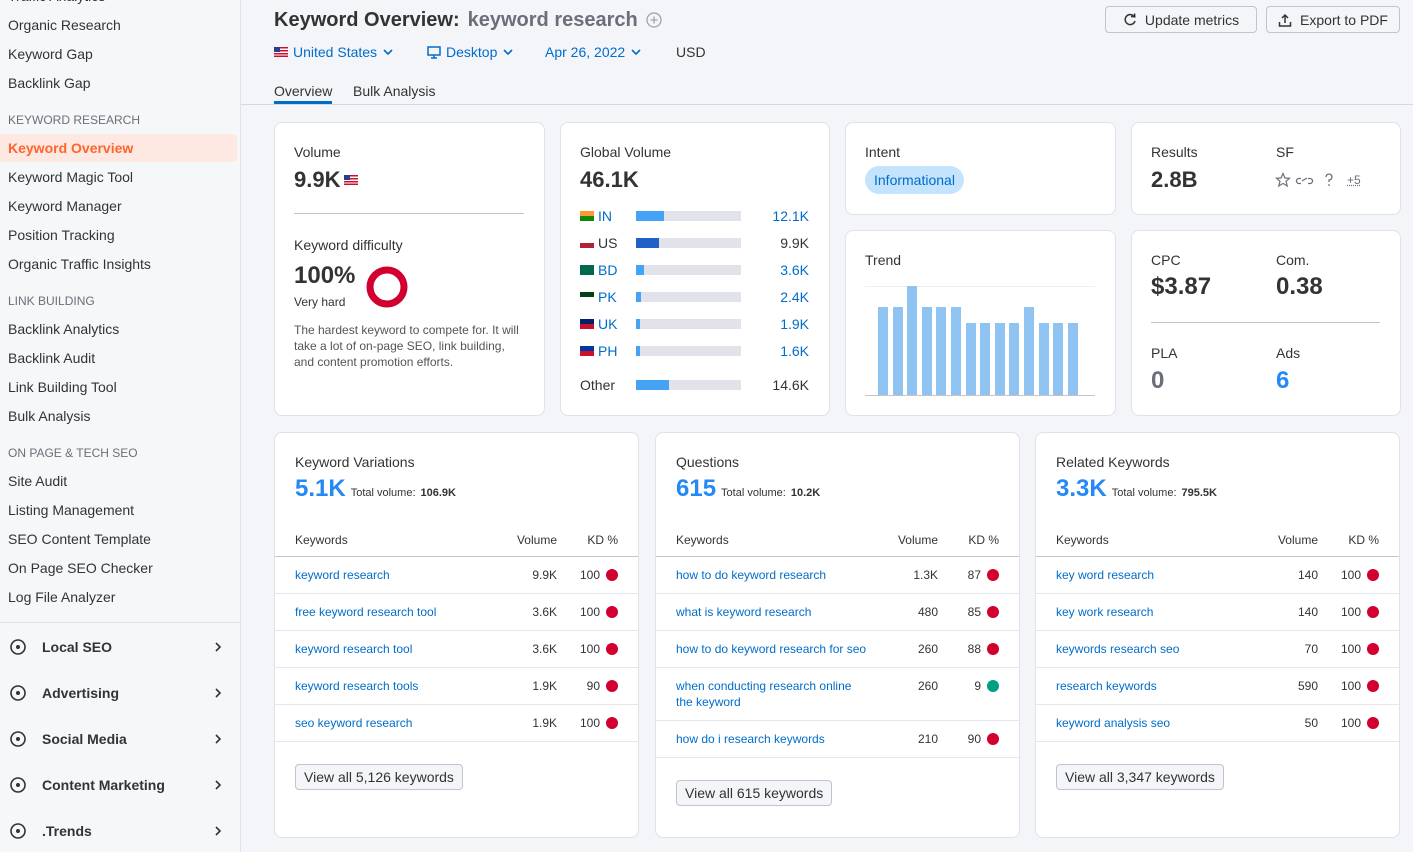 Image resolution: width=1413 pixels, height=852 pixels. Describe the element at coordinates (983, 540) in the screenshot. I see `column-header: KD %` at that location.